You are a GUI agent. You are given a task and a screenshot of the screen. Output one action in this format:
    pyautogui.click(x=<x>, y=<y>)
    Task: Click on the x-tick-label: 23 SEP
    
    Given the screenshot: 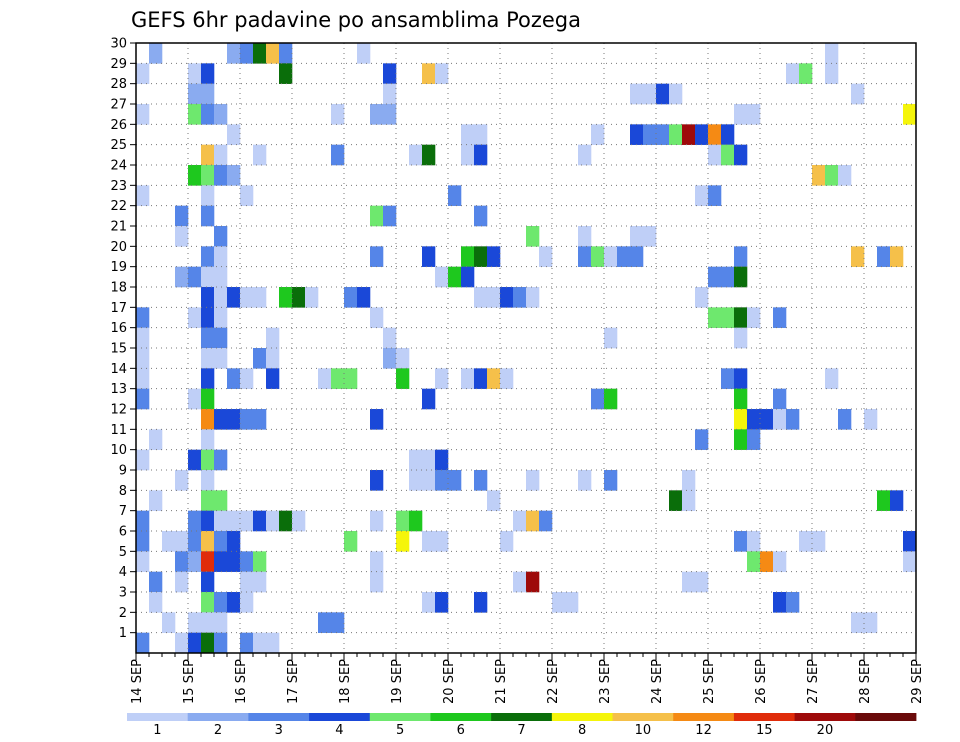 What is the action you would take?
    pyautogui.click(x=605, y=681)
    